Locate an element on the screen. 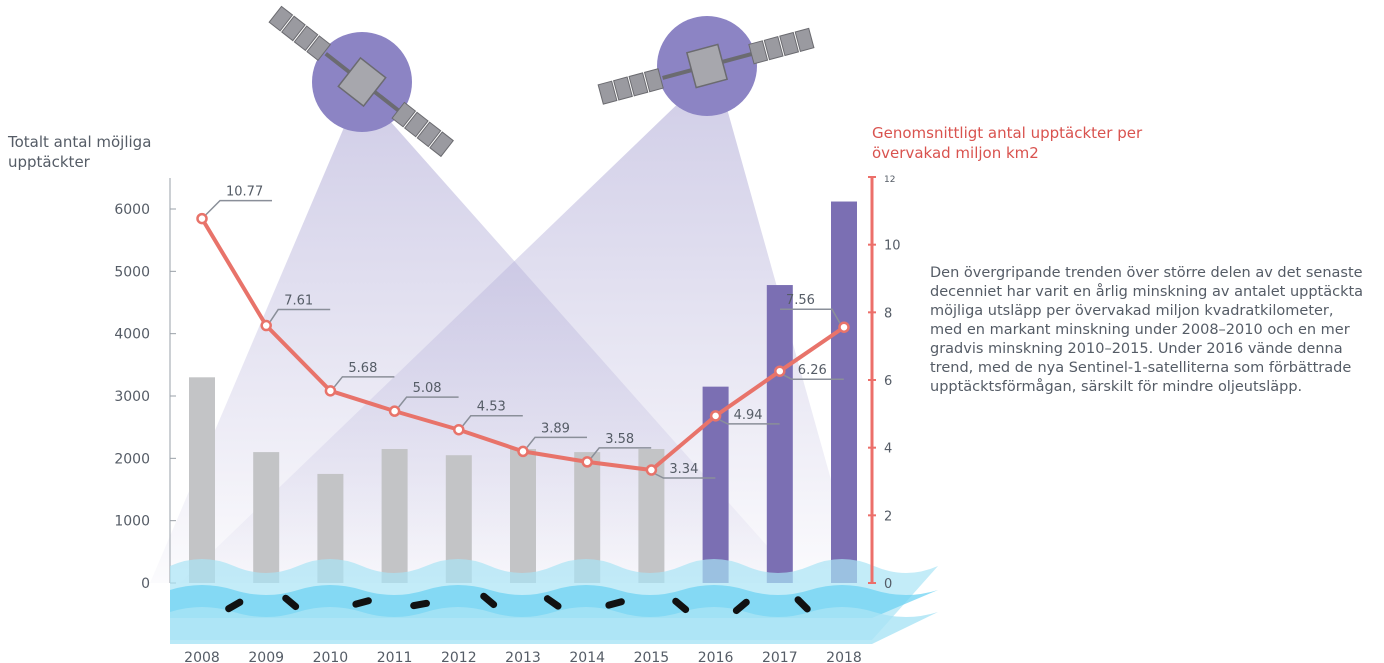  left-tick-label: 5000 is located at coordinates (132, 272).